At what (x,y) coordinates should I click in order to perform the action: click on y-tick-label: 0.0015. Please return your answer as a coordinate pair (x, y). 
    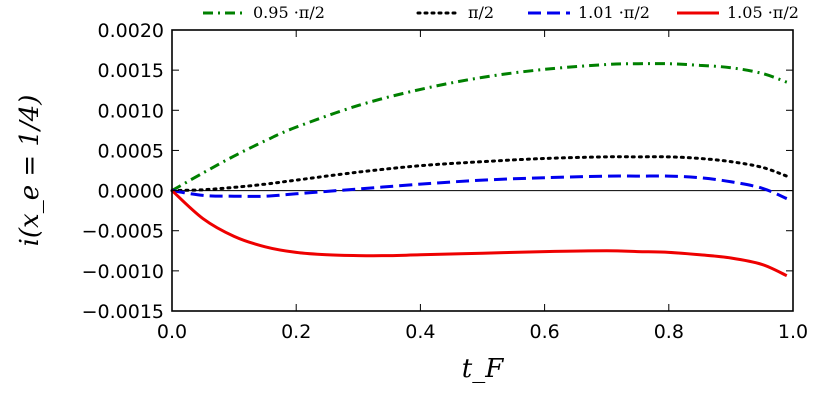
    Looking at the image, I should click on (131, 71).